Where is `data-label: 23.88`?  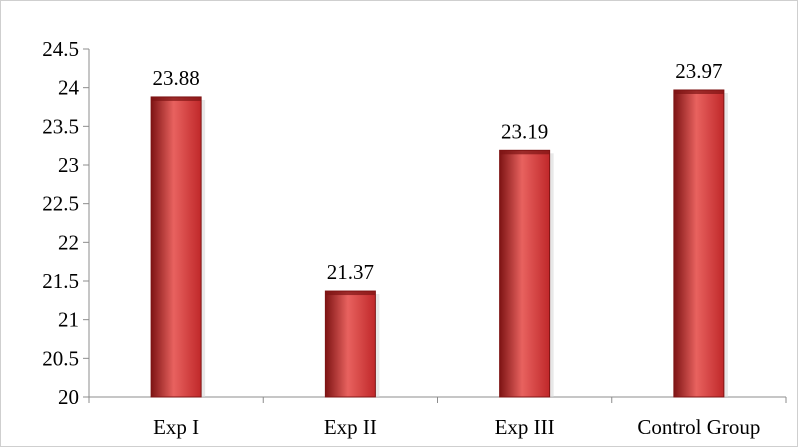 data-label: 23.88 is located at coordinates (176, 78).